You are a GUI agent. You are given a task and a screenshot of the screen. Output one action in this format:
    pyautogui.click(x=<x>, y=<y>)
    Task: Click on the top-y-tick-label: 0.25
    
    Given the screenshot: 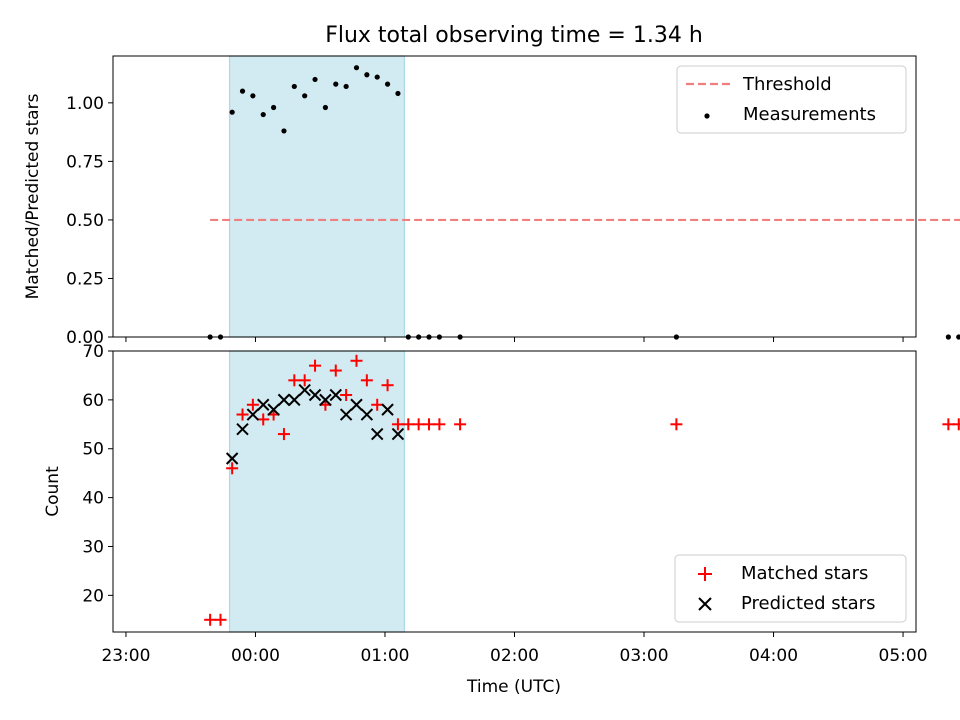 What is the action you would take?
    pyautogui.click(x=85, y=279)
    